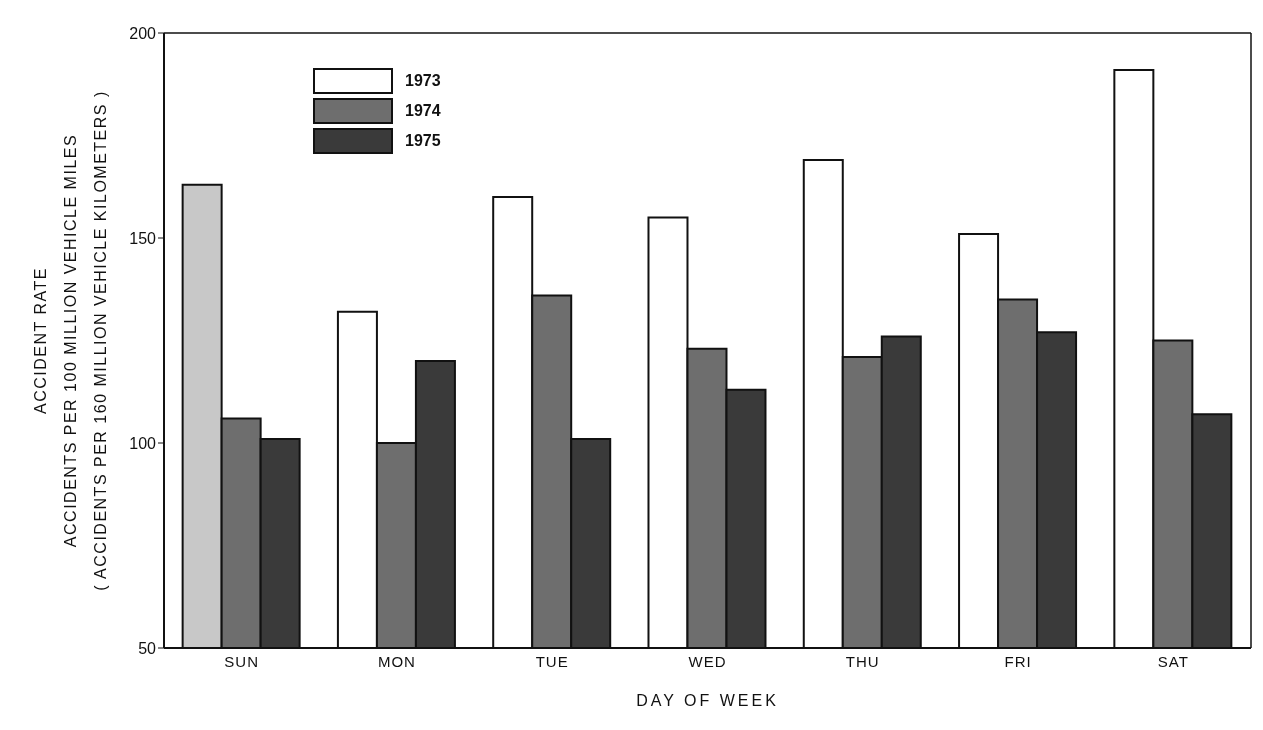  I want to click on legend-label: 1973, so click(423, 81).